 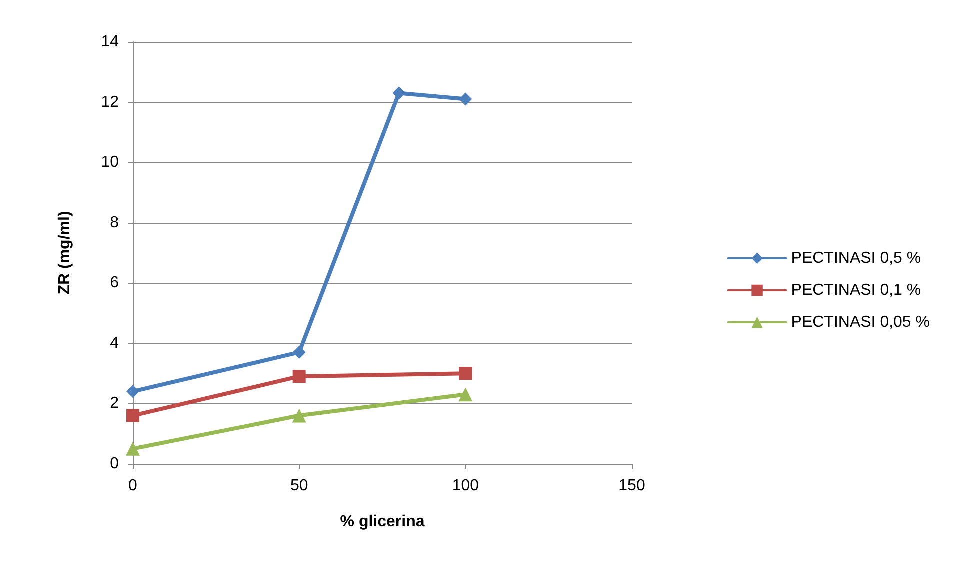 What do you see at coordinates (110, 102) in the screenshot?
I see `y-tick-label: 12` at bounding box center [110, 102].